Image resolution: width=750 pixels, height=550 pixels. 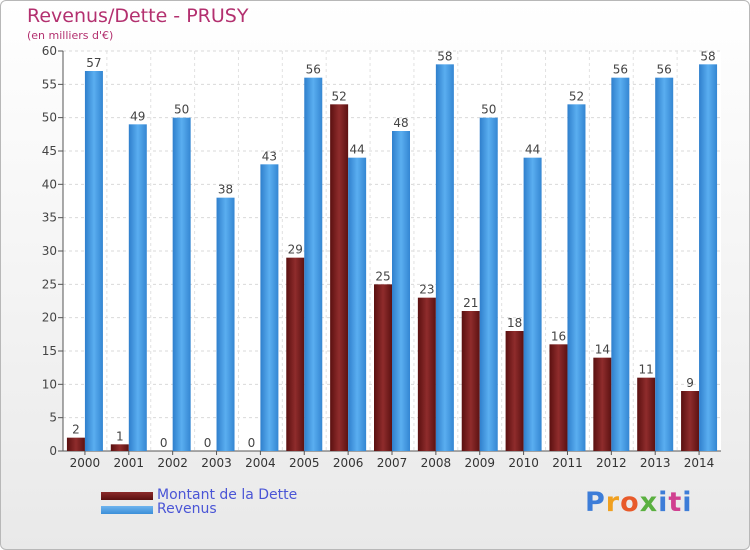 I want to click on x-tick-label: 2000, so click(x=85, y=463).